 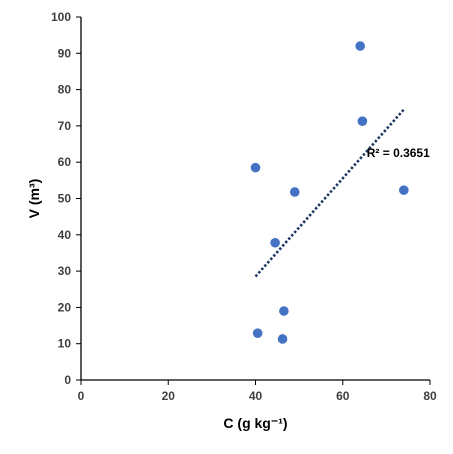 I want to click on x-axis-ticks: 0 20 40 60 80, so click(x=257, y=391).